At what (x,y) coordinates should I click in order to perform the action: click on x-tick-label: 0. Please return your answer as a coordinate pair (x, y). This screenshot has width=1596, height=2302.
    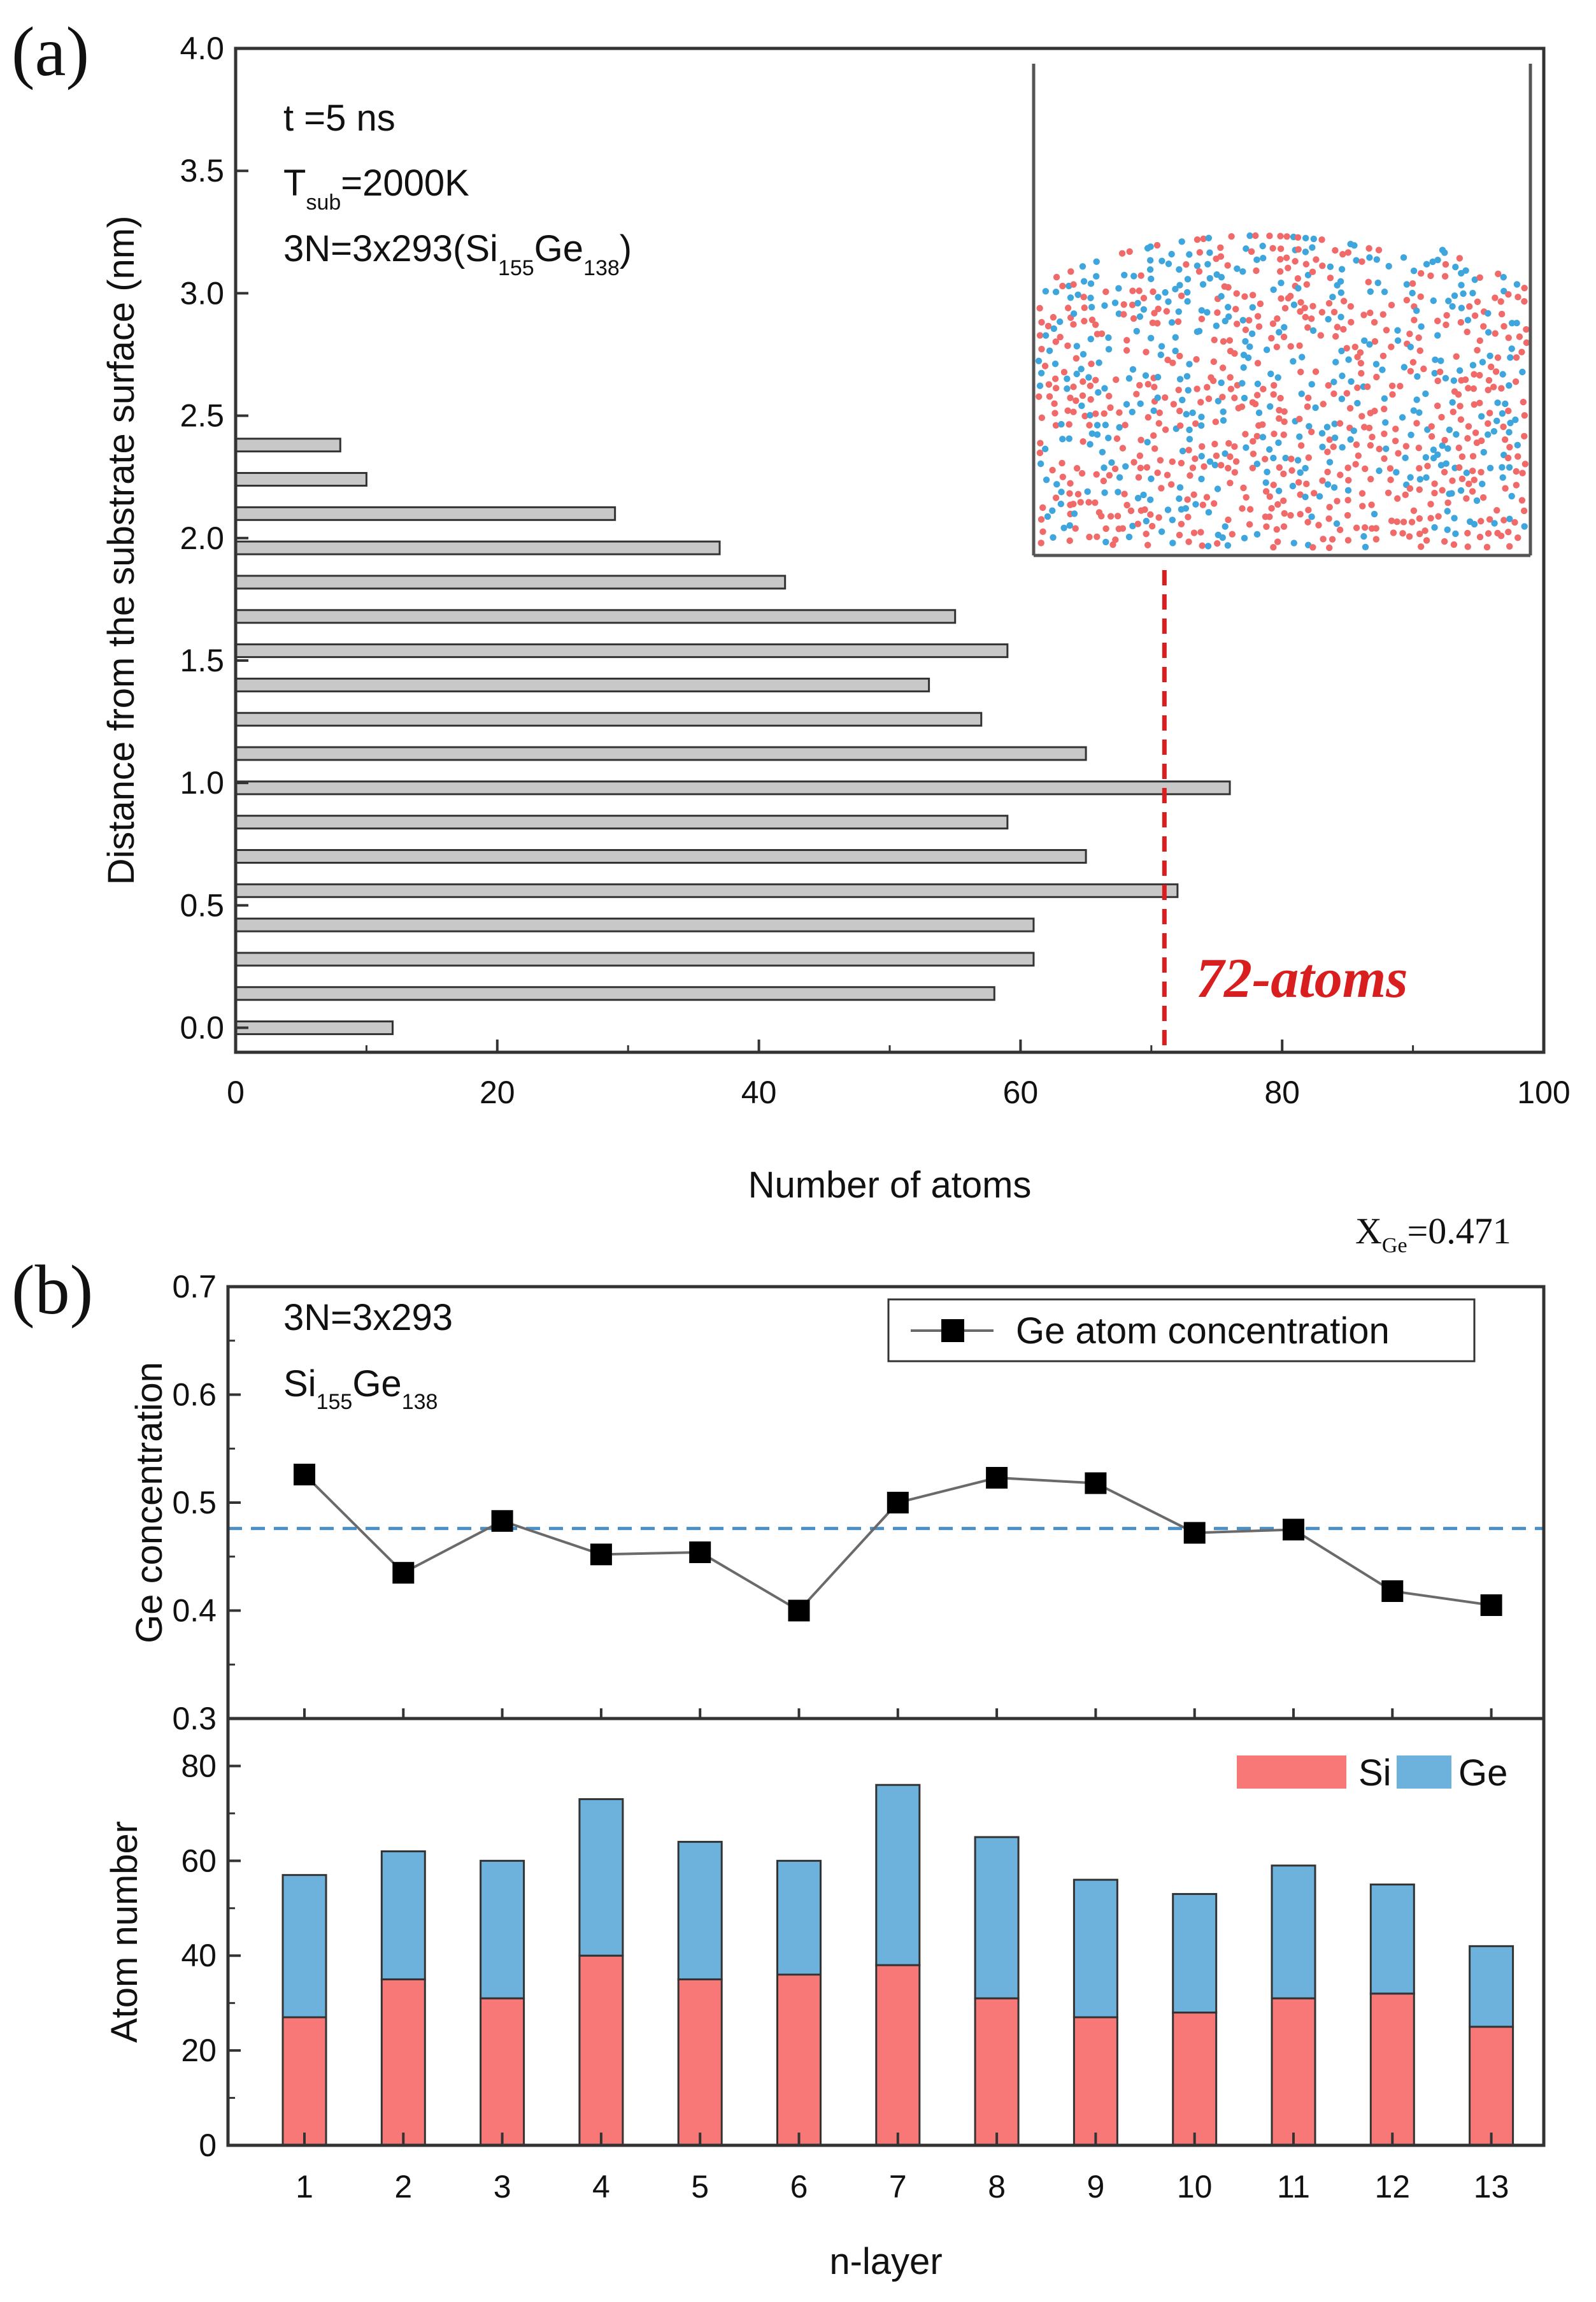
    Looking at the image, I should click on (236, 1092).